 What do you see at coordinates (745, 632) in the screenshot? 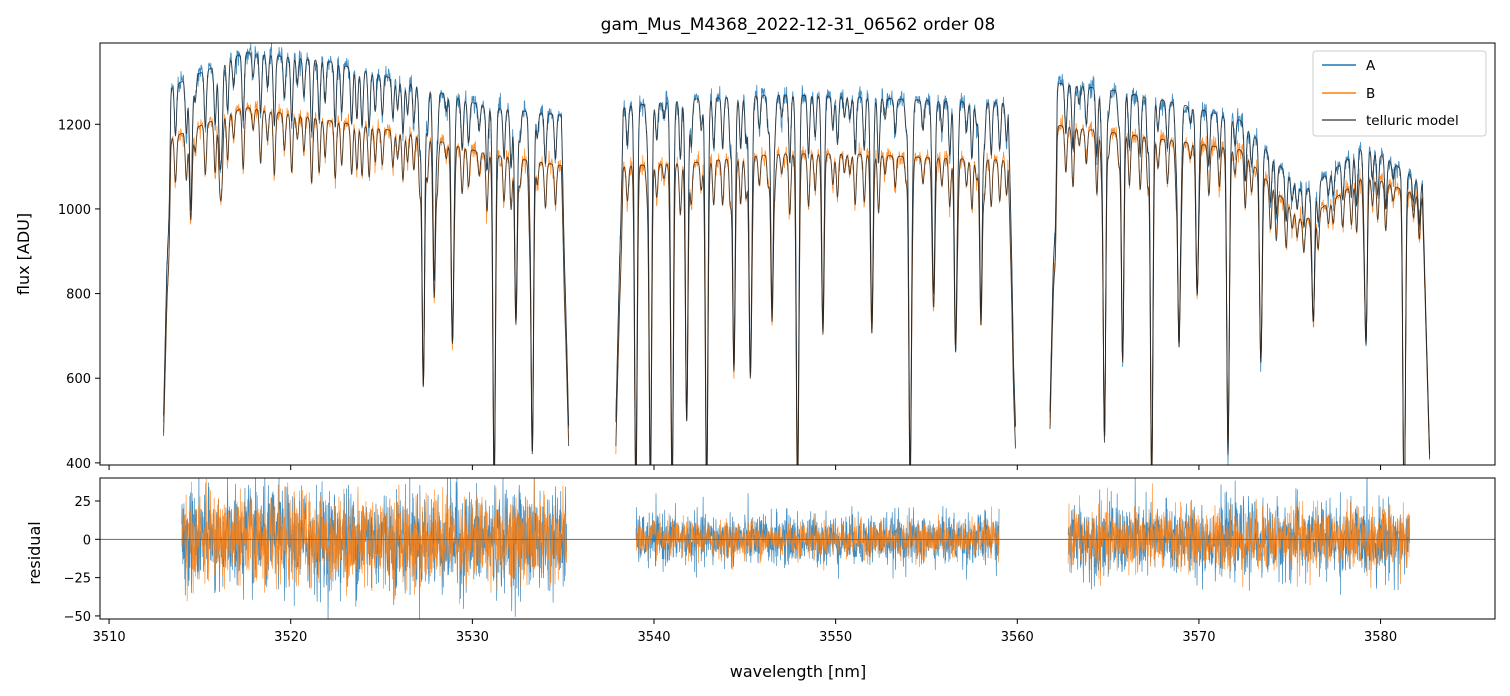
I see `residual-x-axis: 3510 3520 3530 3540 3550 3560 3570 3580` at bounding box center [745, 632].